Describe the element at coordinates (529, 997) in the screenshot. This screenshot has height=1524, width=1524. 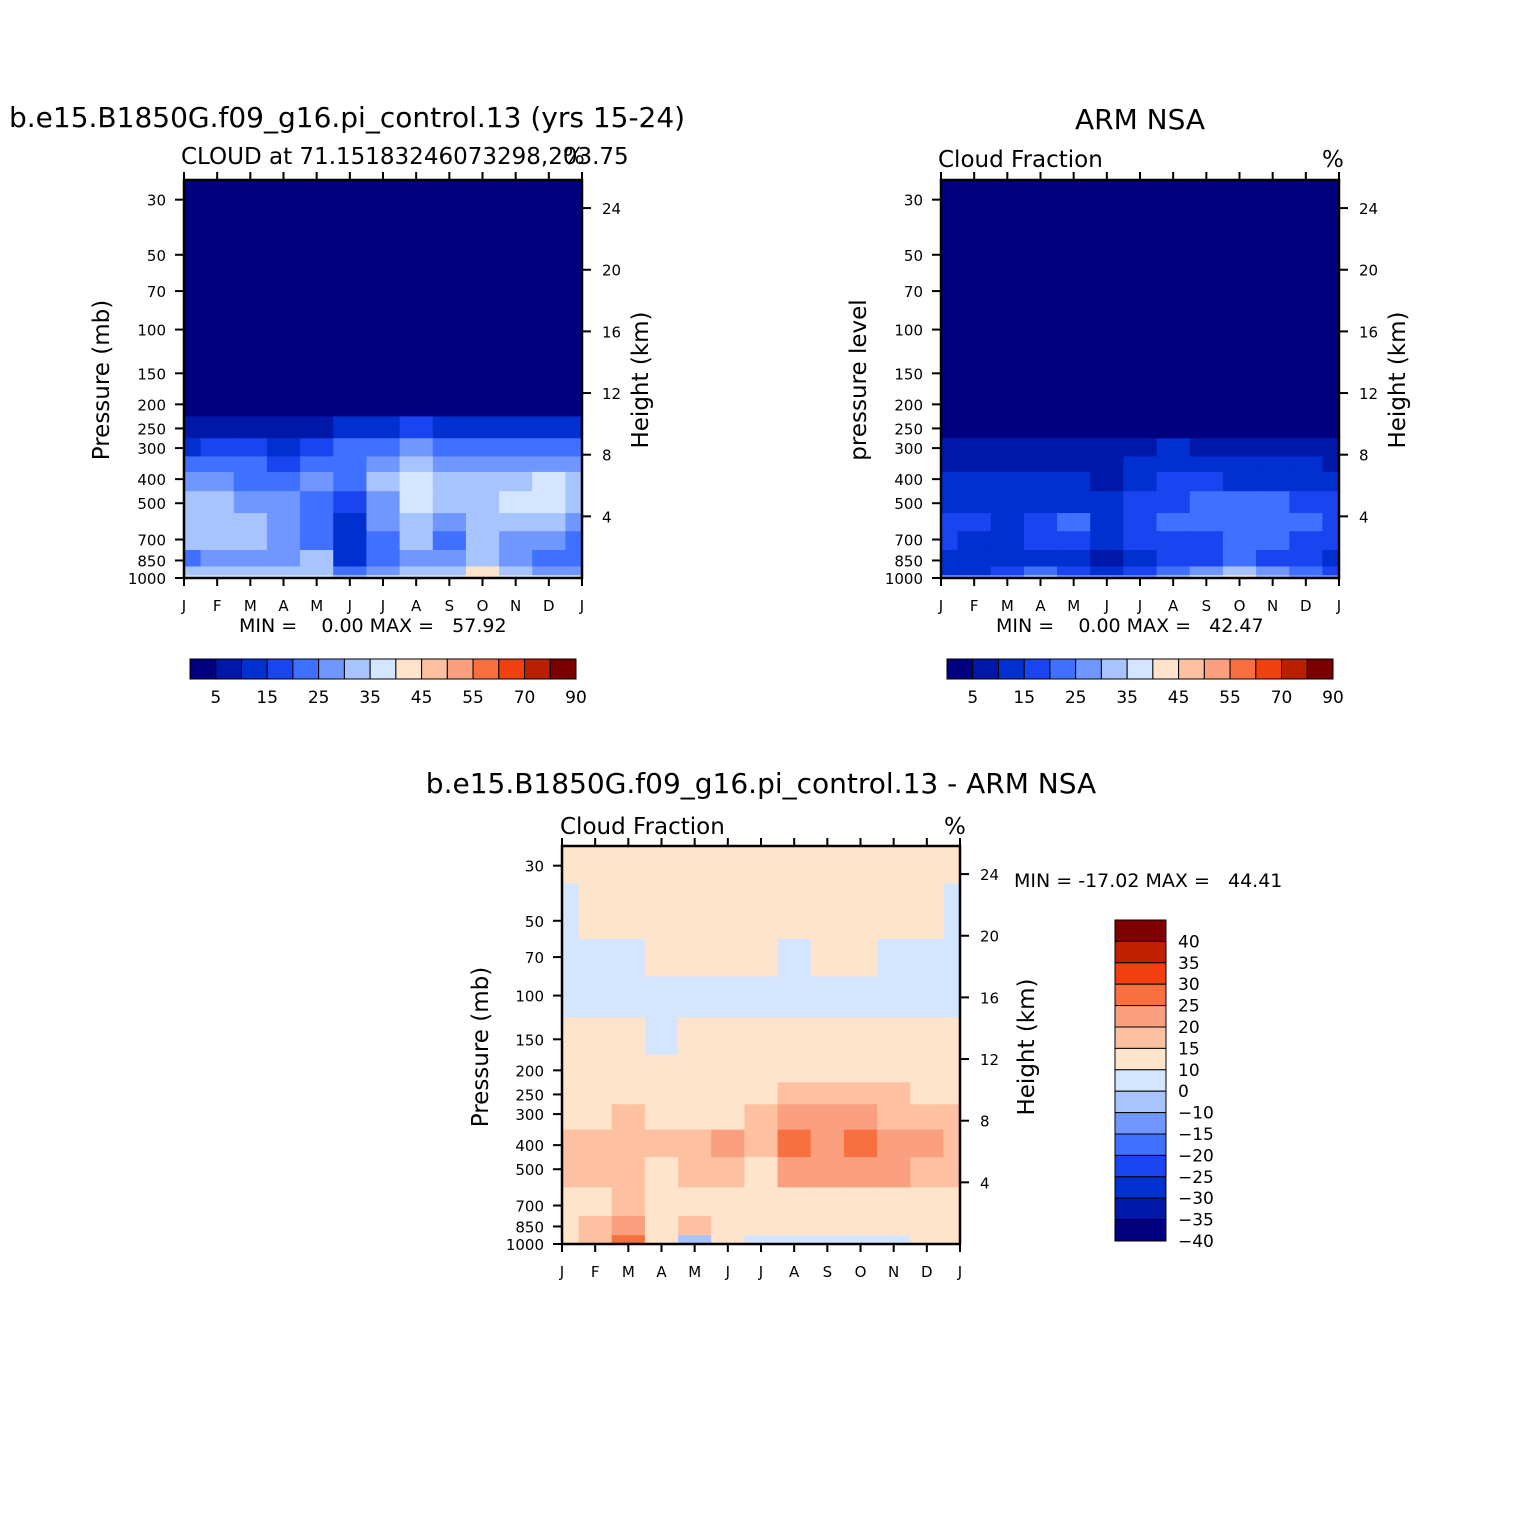
I see `y-tick-label: 100` at that location.